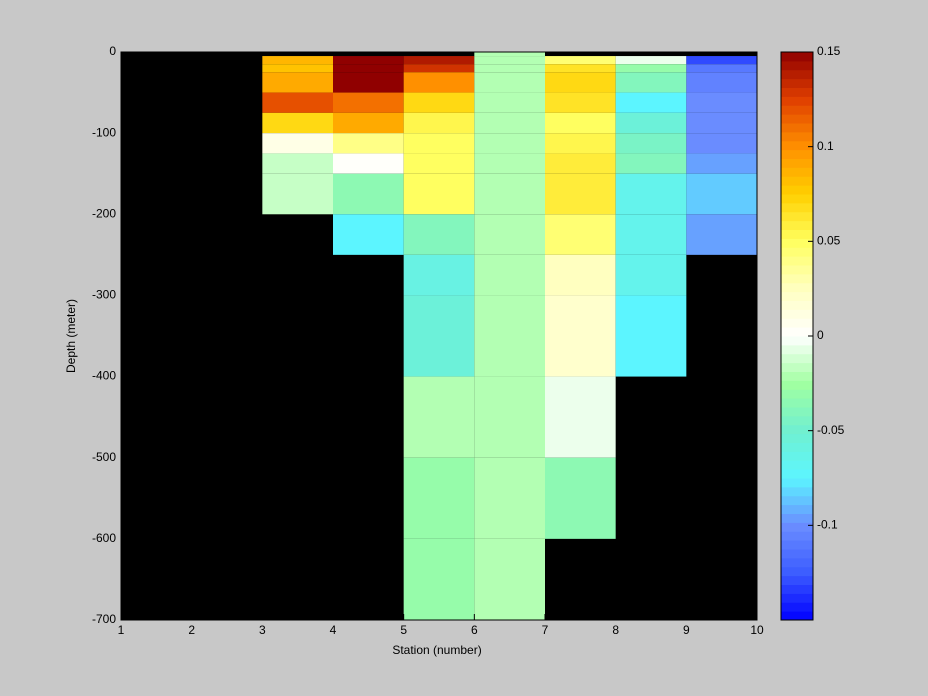 Image resolution: width=928 pixels, height=696 pixels. What do you see at coordinates (104, 376) in the screenshot?
I see `y-tick-label: -400` at bounding box center [104, 376].